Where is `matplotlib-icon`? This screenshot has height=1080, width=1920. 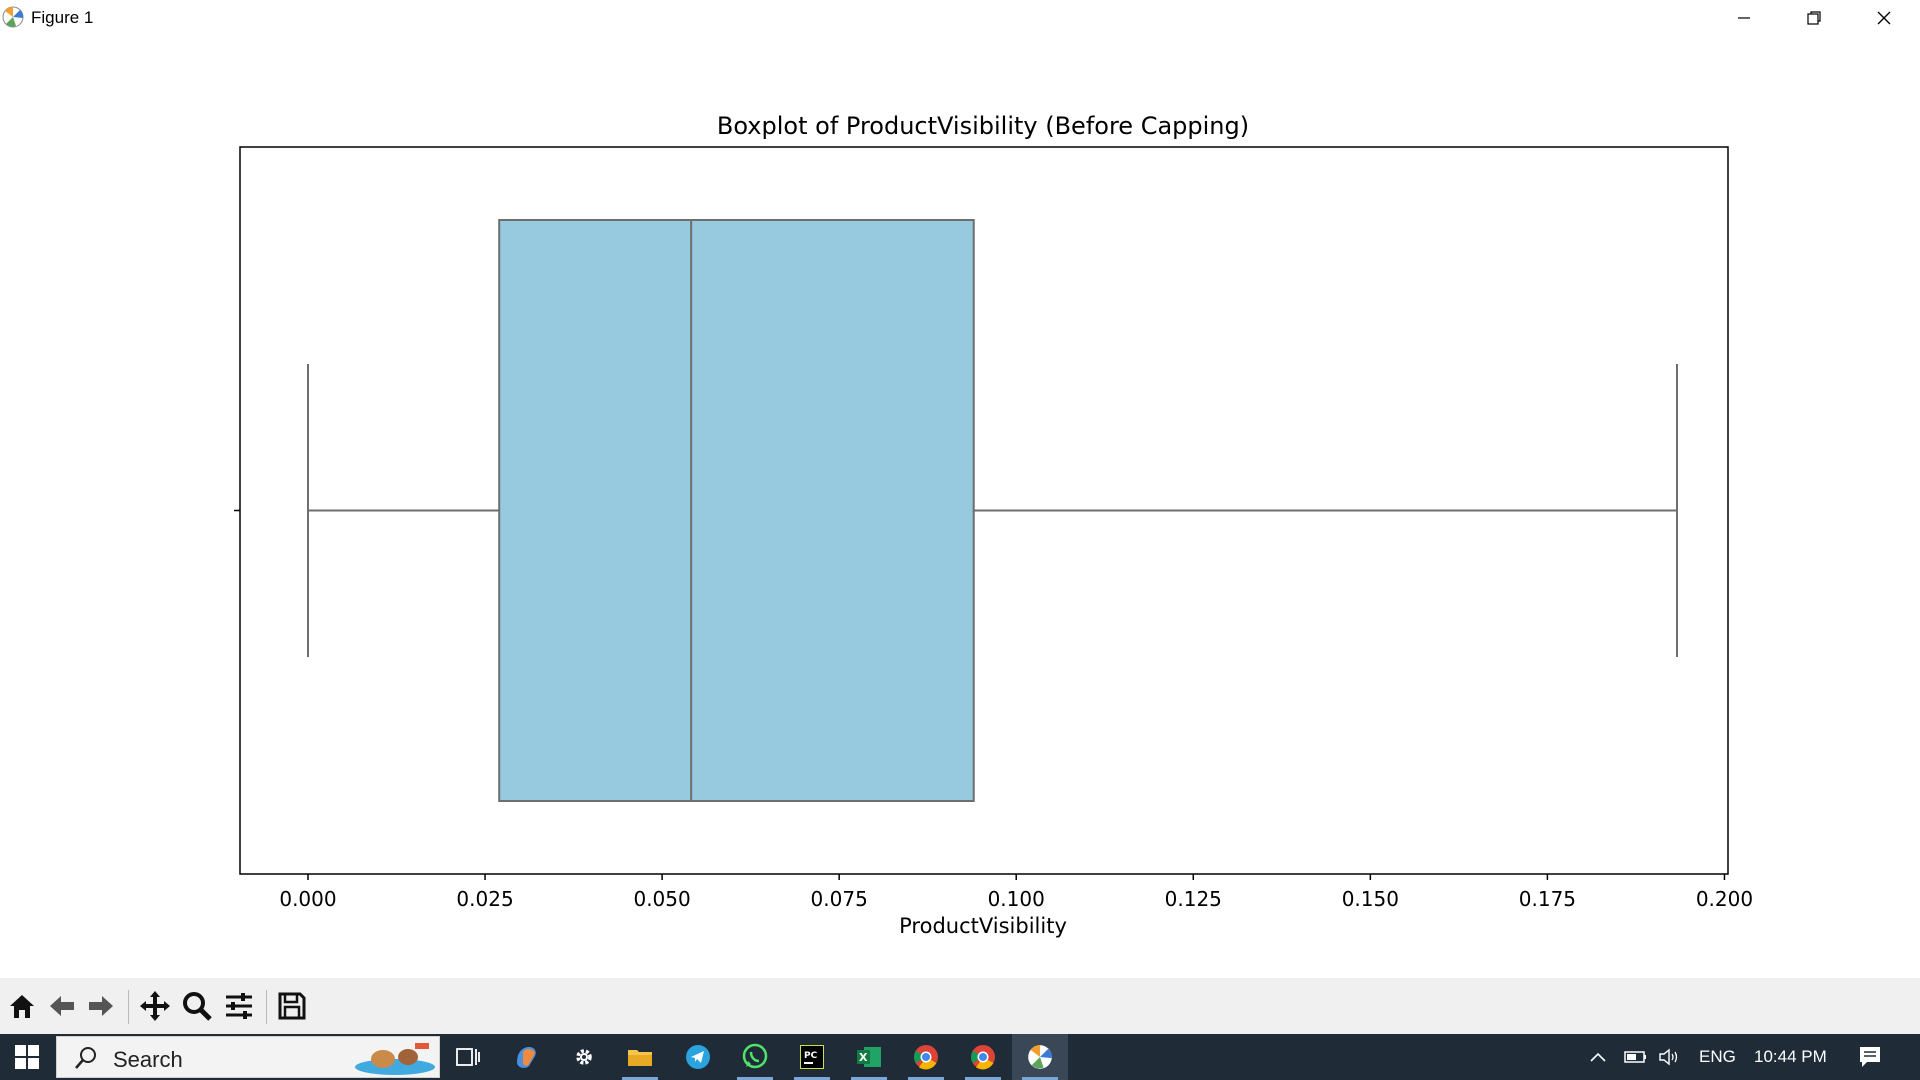 matplotlib-icon is located at coordinates (1040, 1057).